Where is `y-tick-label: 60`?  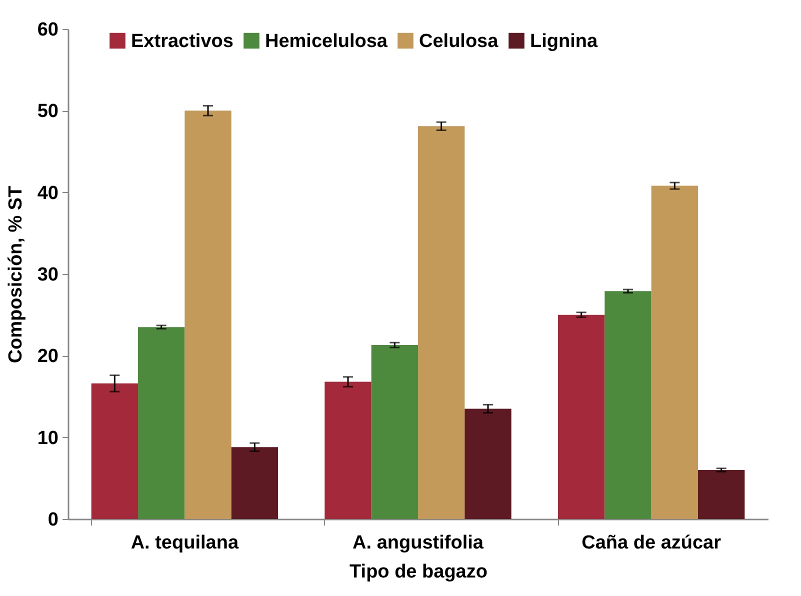 y-tick-label: 60 is located at coordinates (47, 30).